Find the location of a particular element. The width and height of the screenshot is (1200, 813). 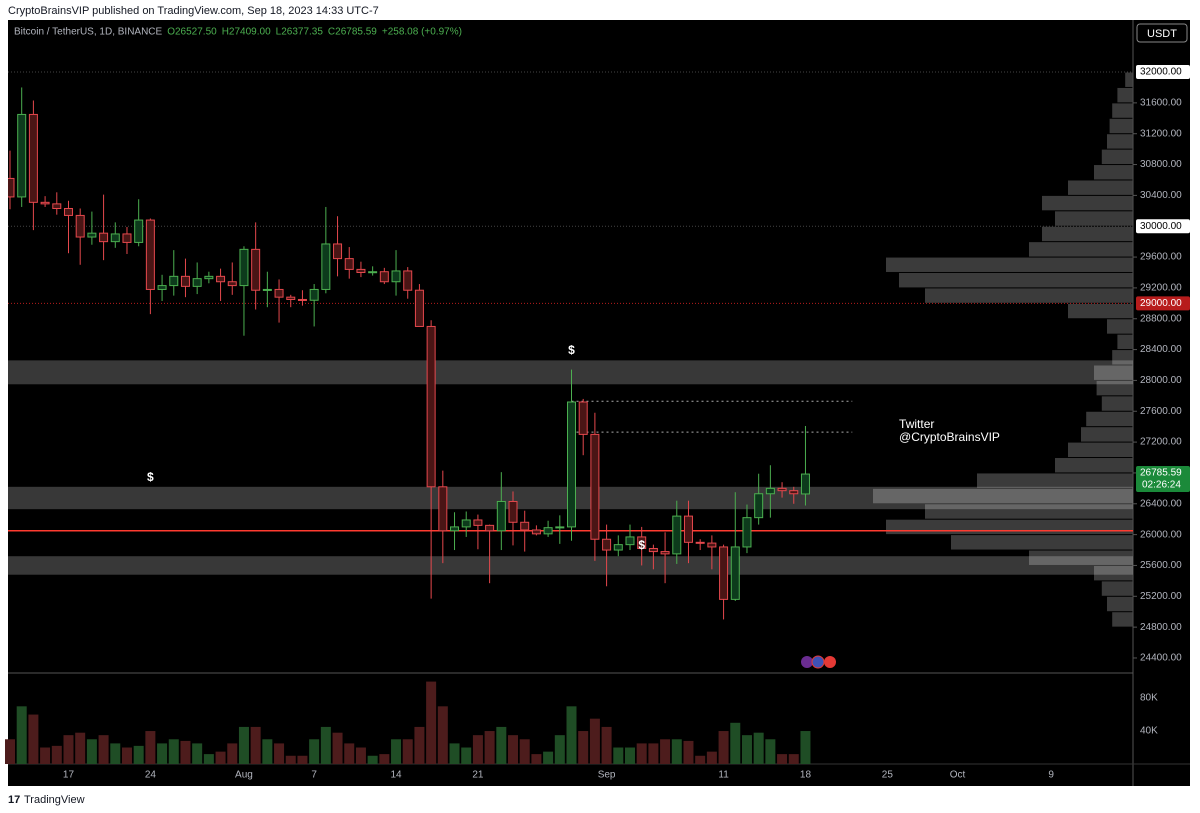

level-label: 32000.00 is located at coordinates (1161, 72).